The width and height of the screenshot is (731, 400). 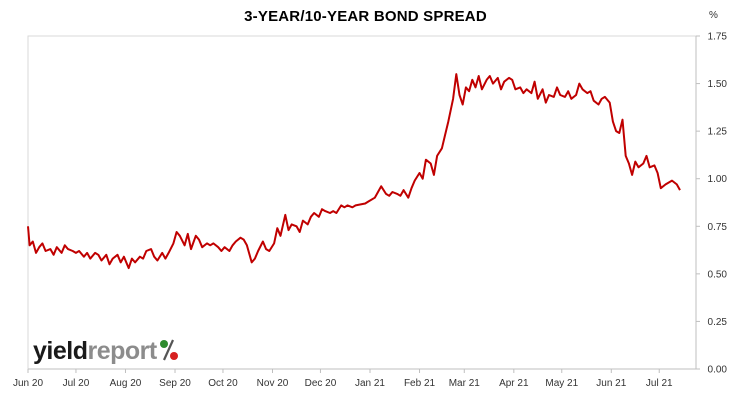 I want to click on chart-title: 3-YEAR/10-YEAR BOND SPREAD, so click(x=365, y=16).